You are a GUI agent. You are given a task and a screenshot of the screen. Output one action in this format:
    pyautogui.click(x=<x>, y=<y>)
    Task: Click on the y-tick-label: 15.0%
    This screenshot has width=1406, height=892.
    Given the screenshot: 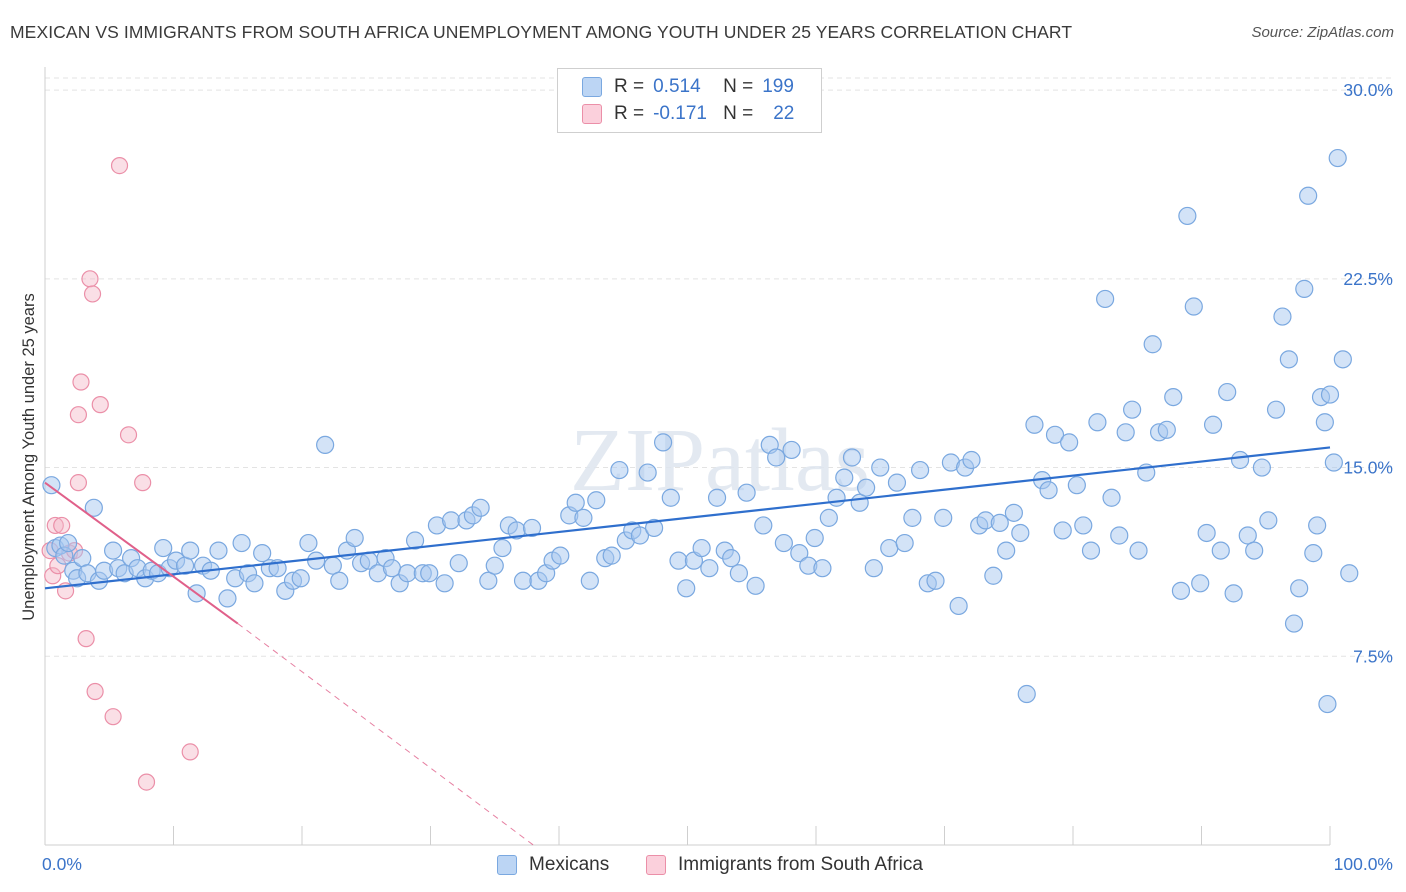 What is the action you would take?
    pyautogui.click(x=1368, y=468)
    